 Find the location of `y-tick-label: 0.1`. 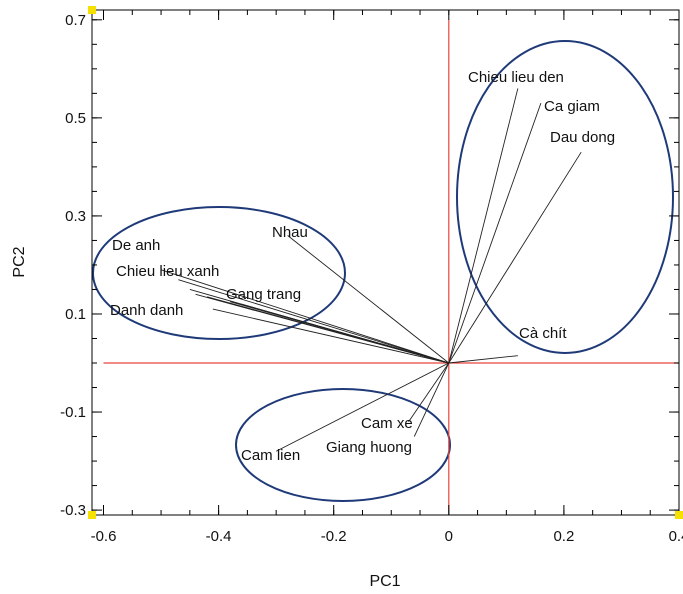

y-tick-label: 0.1 is located at coordinates (75, 314).